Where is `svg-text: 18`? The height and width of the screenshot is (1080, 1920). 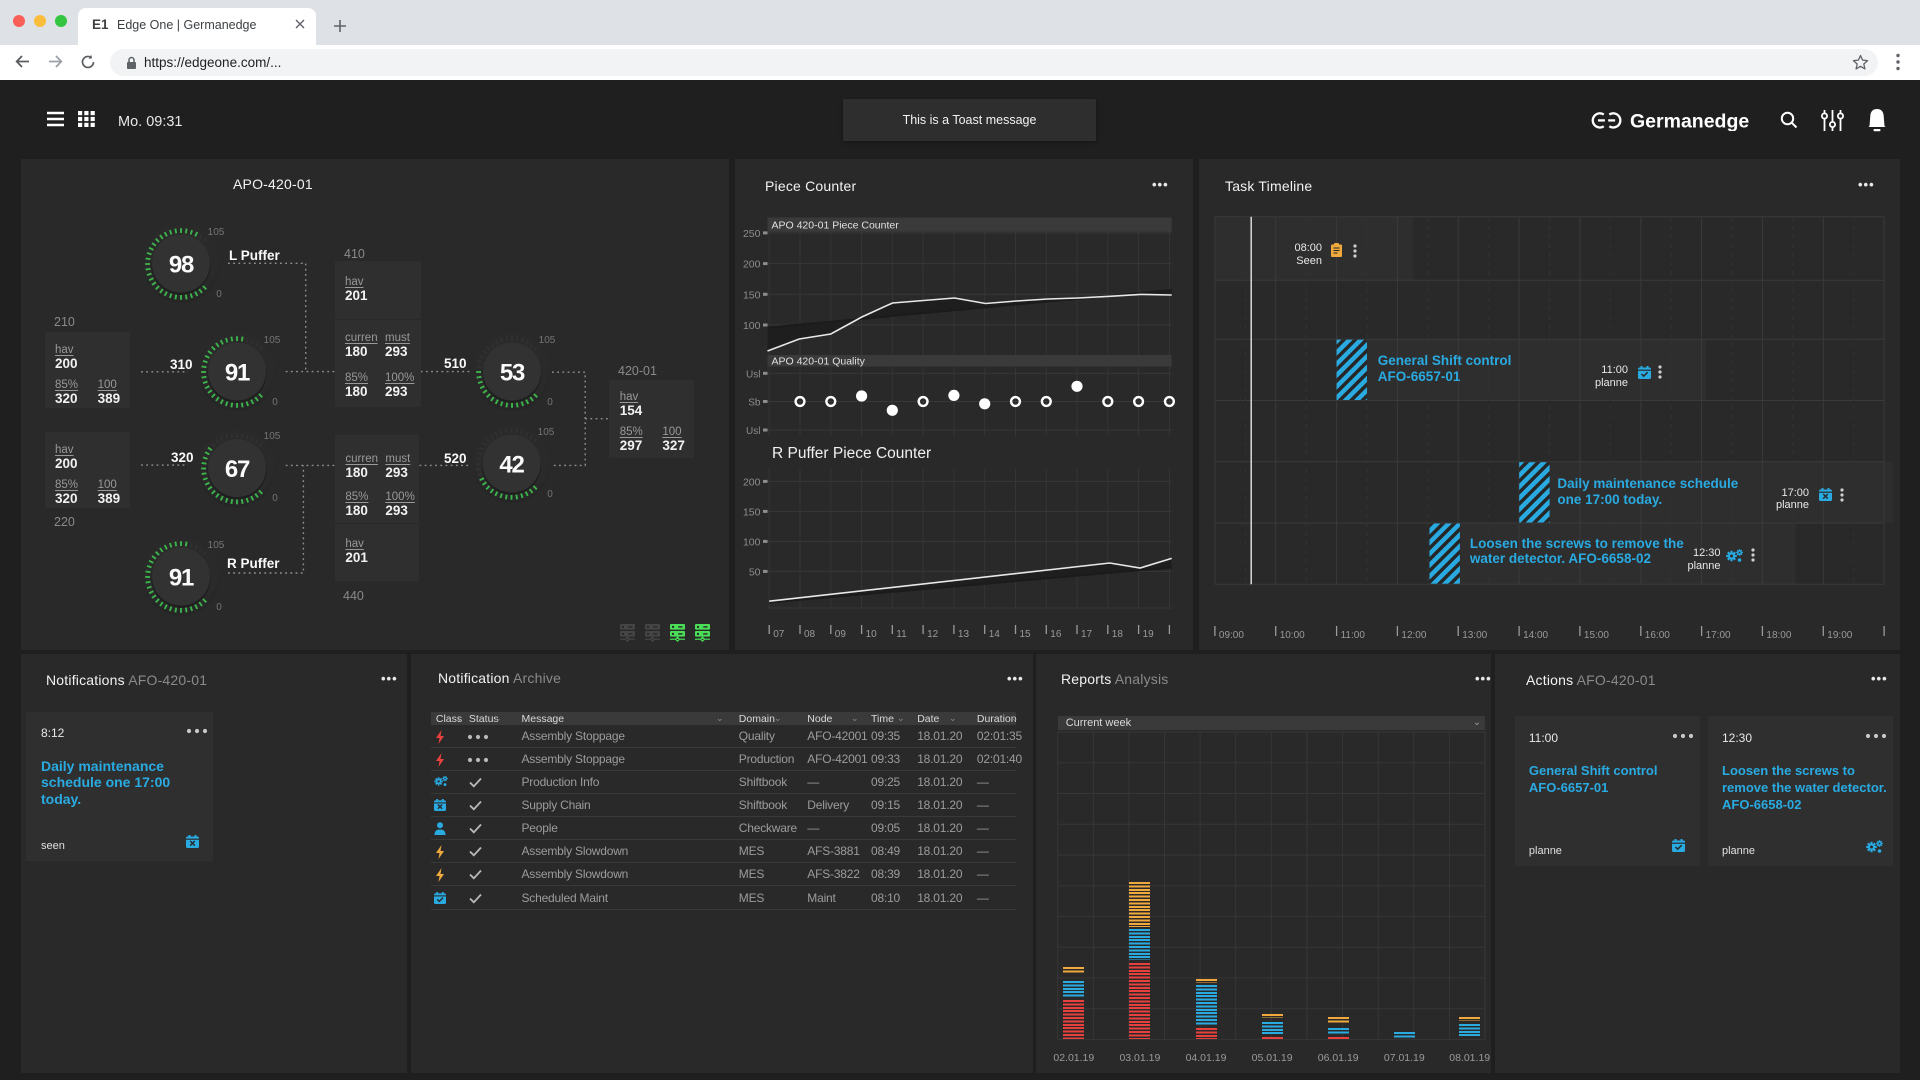 svg-text: 18 is located at coordinates (1118, 634).